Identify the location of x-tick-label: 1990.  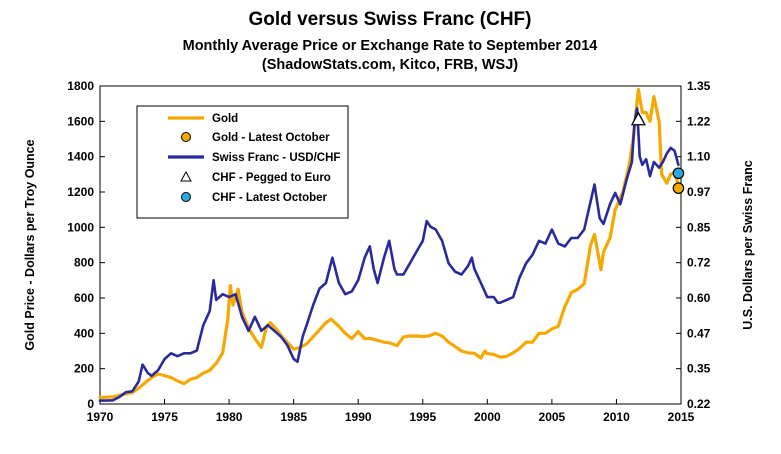
(358, 417).